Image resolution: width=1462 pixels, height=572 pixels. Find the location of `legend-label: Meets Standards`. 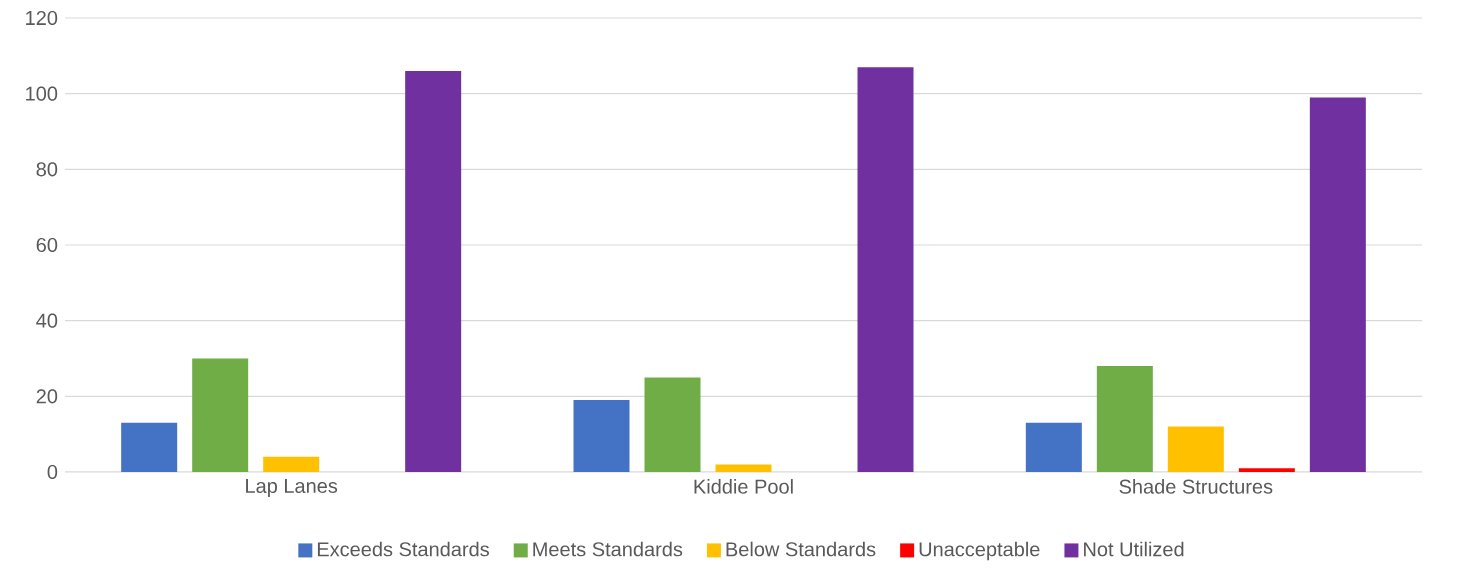

legend-label: Meets Standards is located at coordinates (608, 549).